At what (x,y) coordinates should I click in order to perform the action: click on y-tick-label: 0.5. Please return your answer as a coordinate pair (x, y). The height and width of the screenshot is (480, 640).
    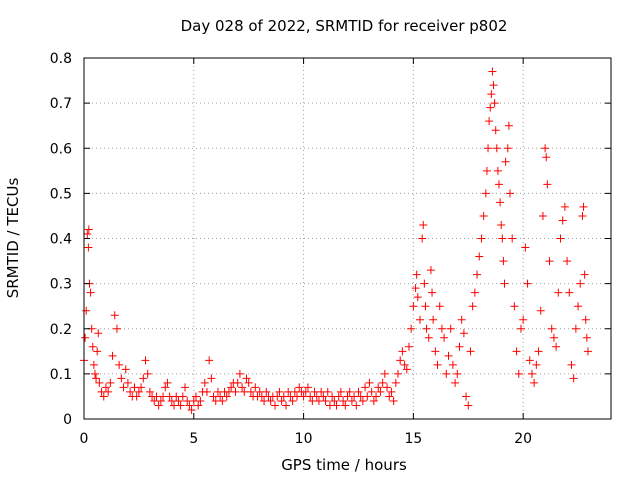
    Looking at the image, I should click on (61, 194).